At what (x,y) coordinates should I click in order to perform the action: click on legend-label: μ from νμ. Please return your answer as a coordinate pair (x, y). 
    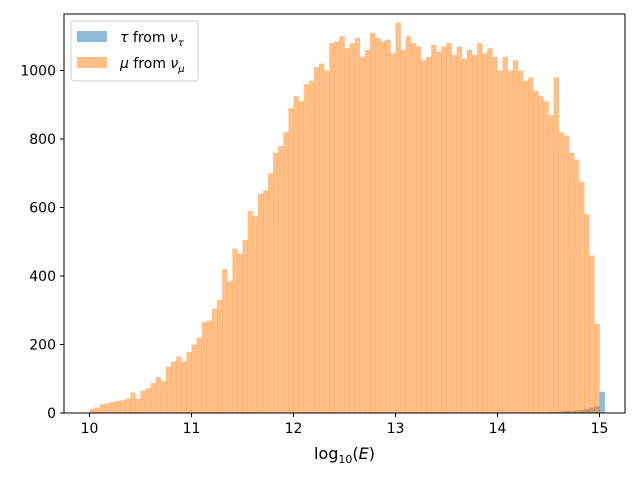
    Looking at the image, I should click on (152, 65).